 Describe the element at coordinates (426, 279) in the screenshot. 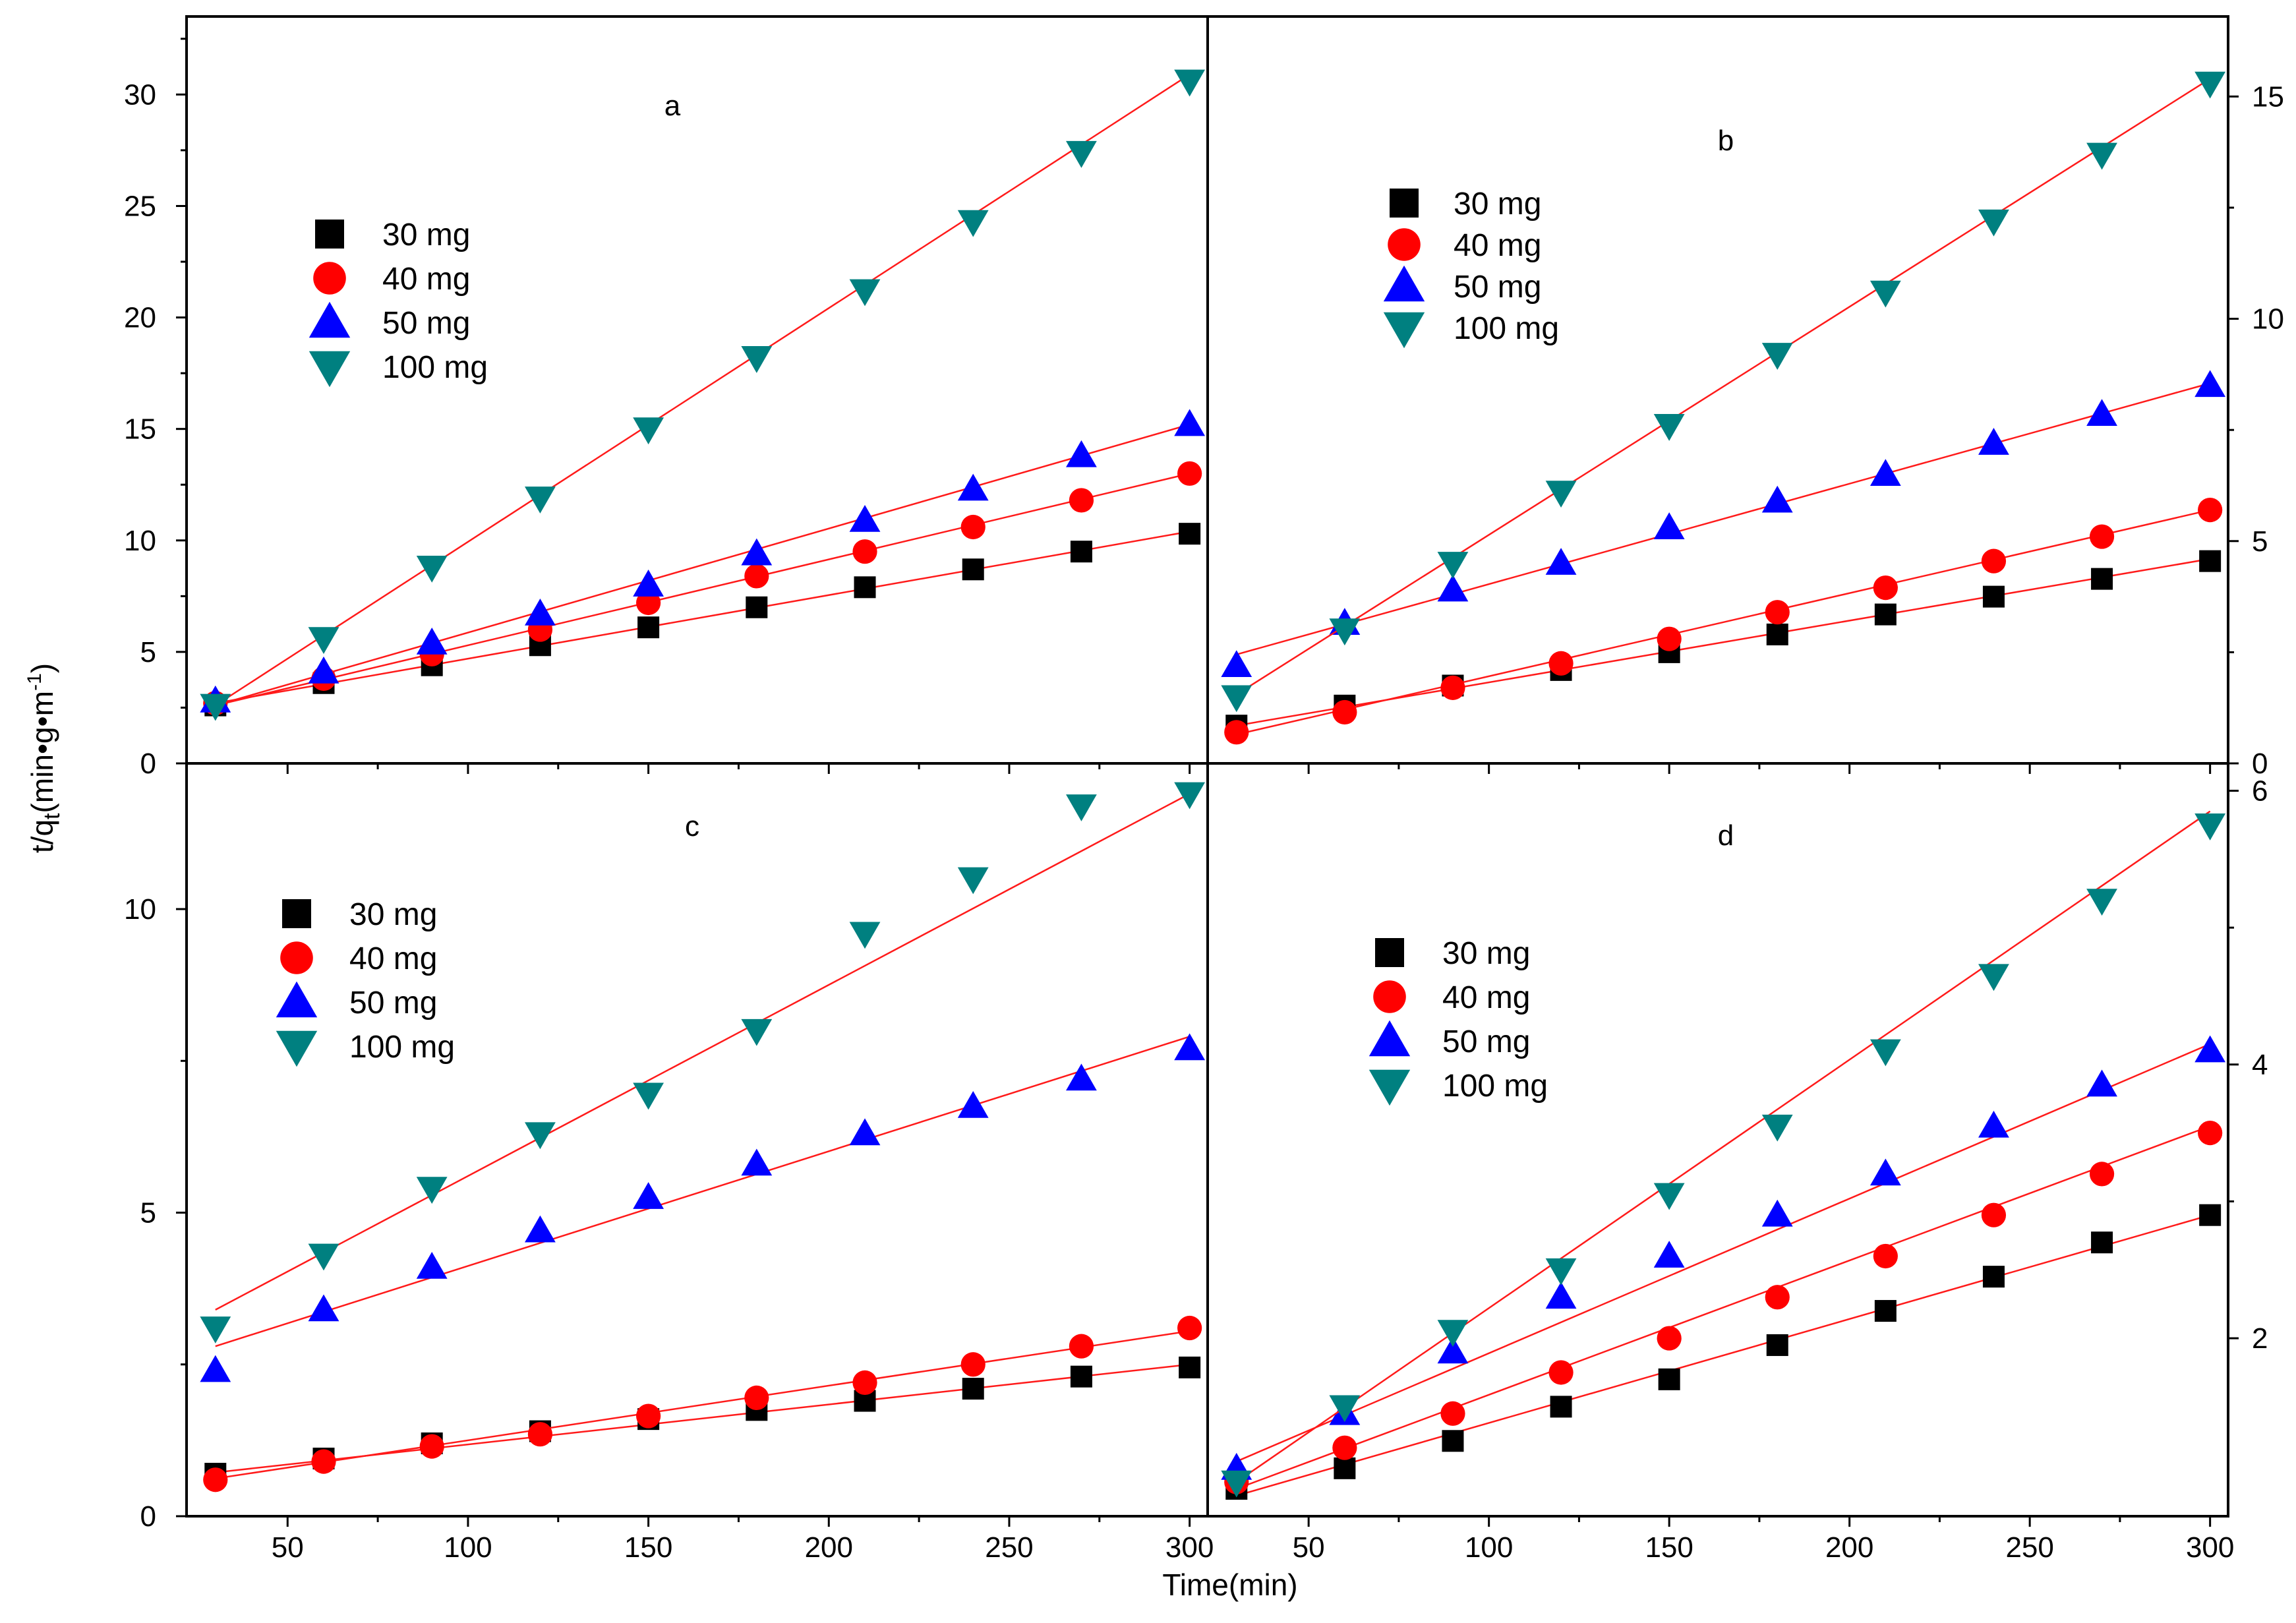

I see `legend-label: 40 mg` at that location.